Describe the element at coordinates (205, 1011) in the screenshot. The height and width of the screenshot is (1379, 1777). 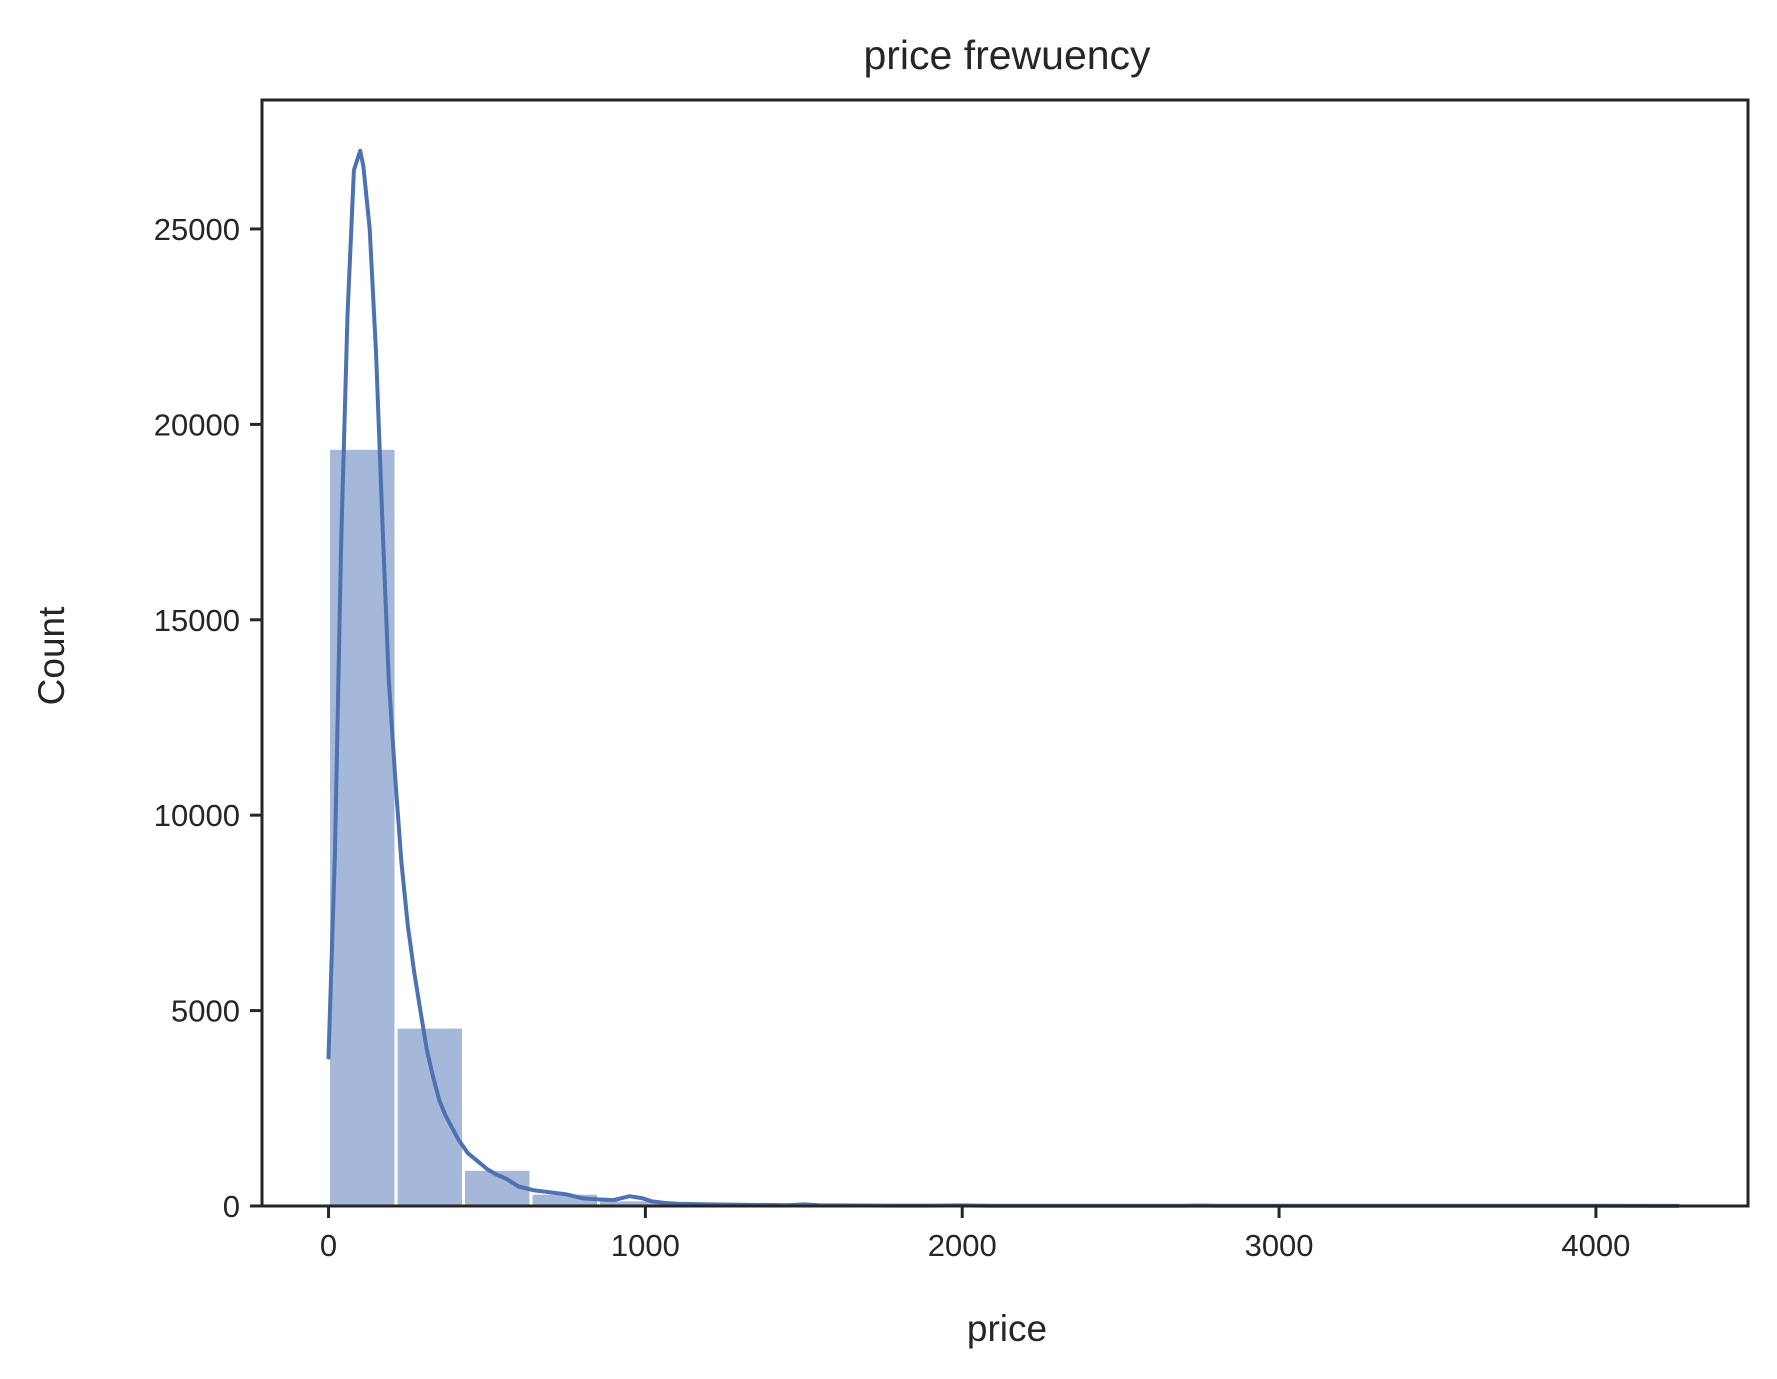
I see `y-tick-label: 5000` at that location.